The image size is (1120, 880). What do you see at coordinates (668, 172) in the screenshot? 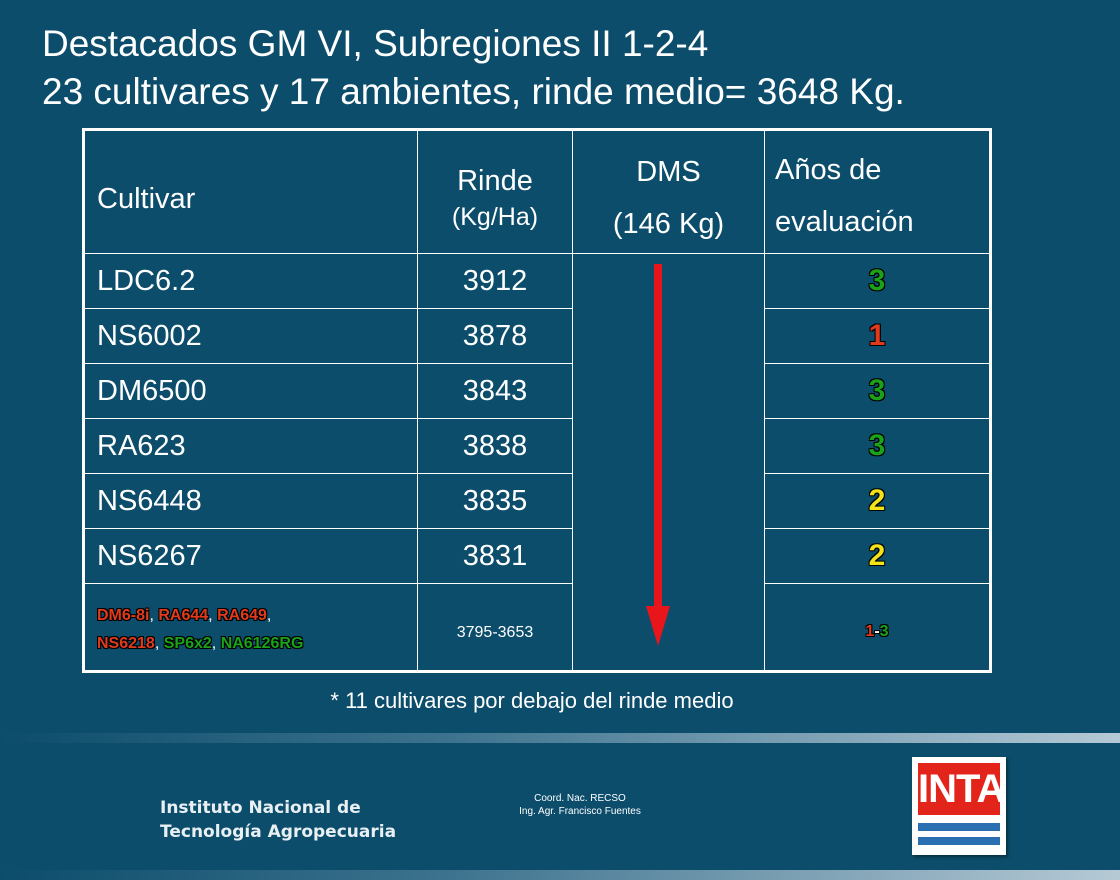
I see `header-dms-line1: DMS` at bounding box center [668, 172].